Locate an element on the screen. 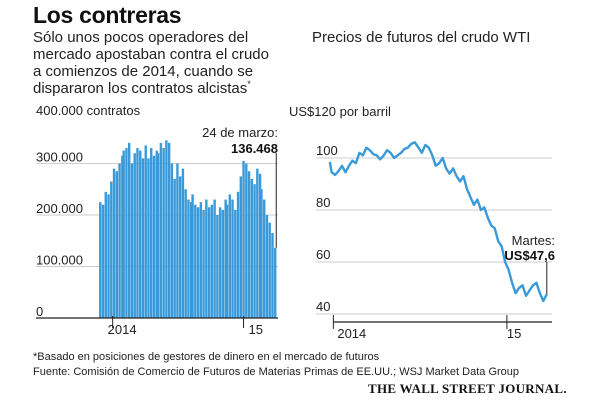 The width and height of the screenshot is (589, 400). bar-ytick-label: 200.000 is located at coordinates (59, 208).